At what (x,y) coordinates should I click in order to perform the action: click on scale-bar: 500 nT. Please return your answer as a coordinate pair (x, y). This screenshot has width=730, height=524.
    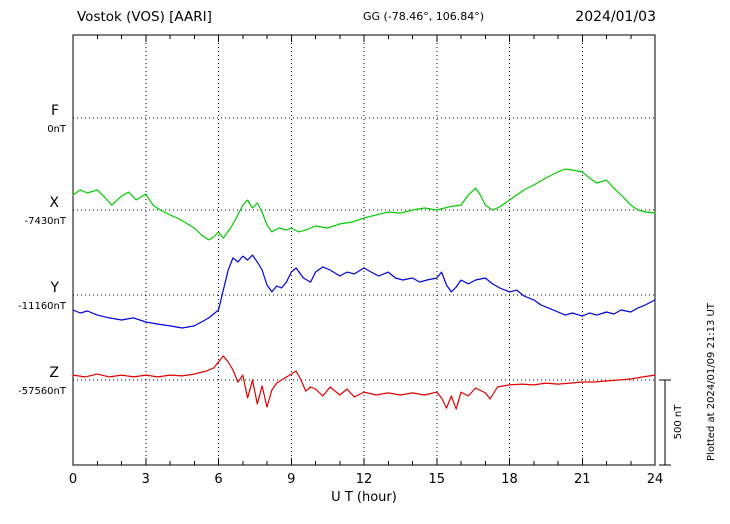
    Looking at the image, I should click on (671, 422).